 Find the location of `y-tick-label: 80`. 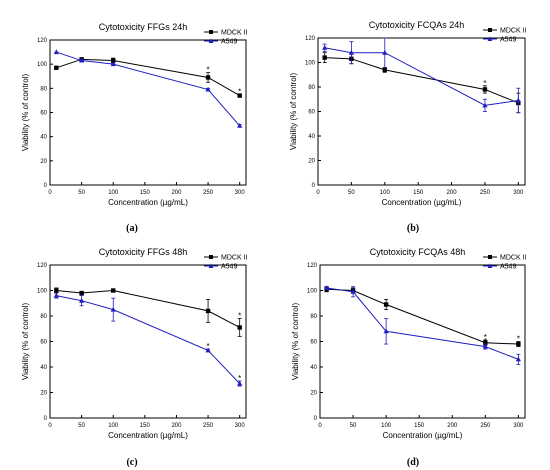

y-tick-label: 80 is located at coordinates (313, 317).